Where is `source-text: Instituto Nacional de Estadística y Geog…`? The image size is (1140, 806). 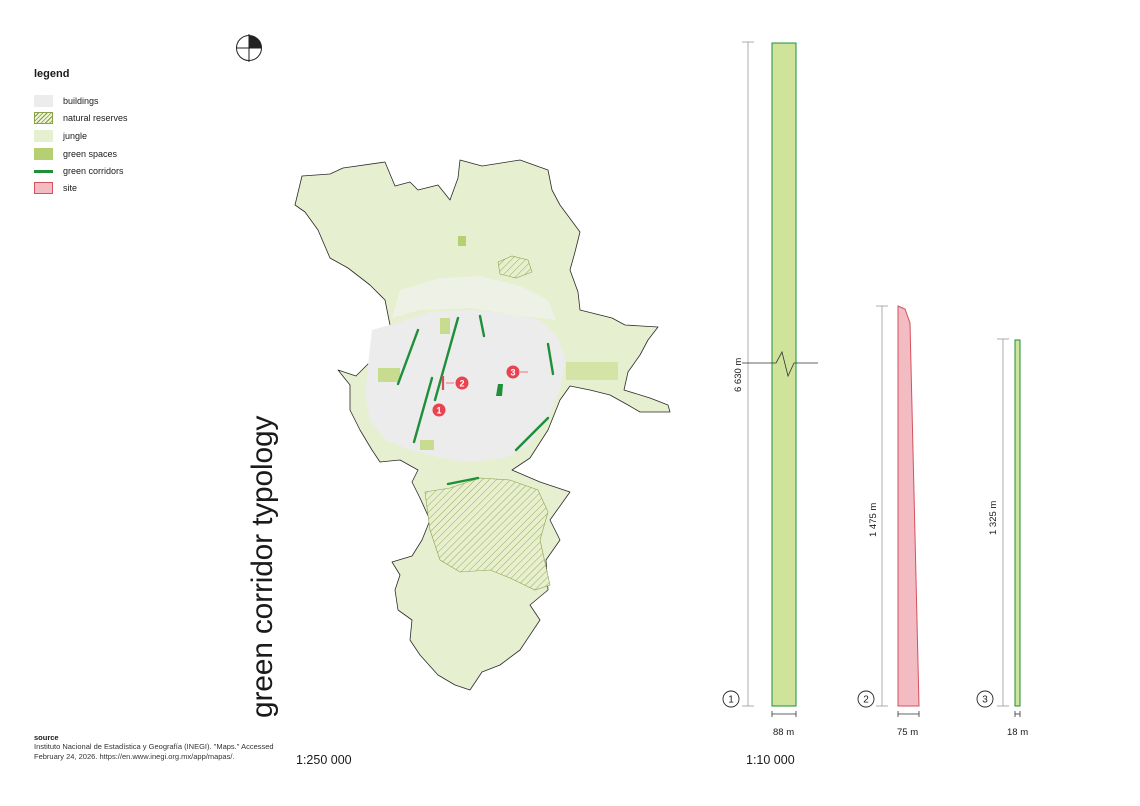
source-text: Instituto Nacional de Estadística y Geog… is located at coordinates (154, 751).